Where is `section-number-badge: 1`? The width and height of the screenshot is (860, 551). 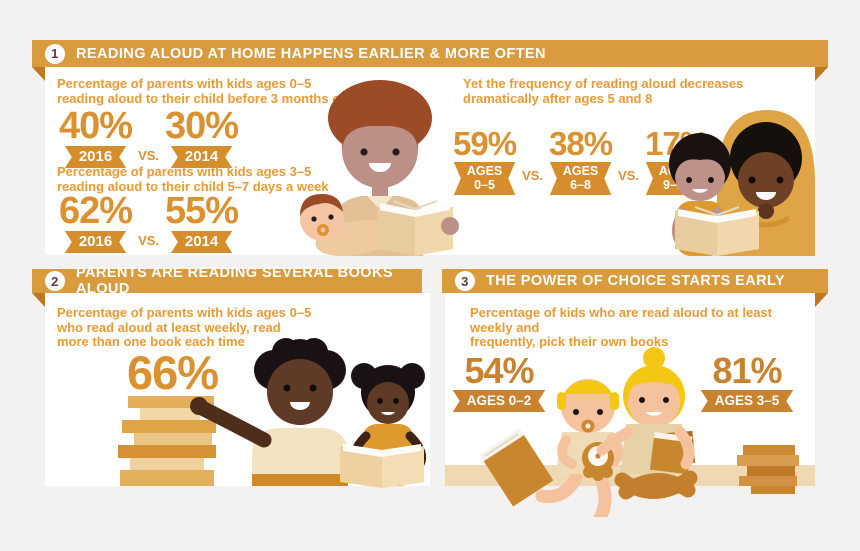 section-number-badge: 1 is located at coordinates (55, 53).